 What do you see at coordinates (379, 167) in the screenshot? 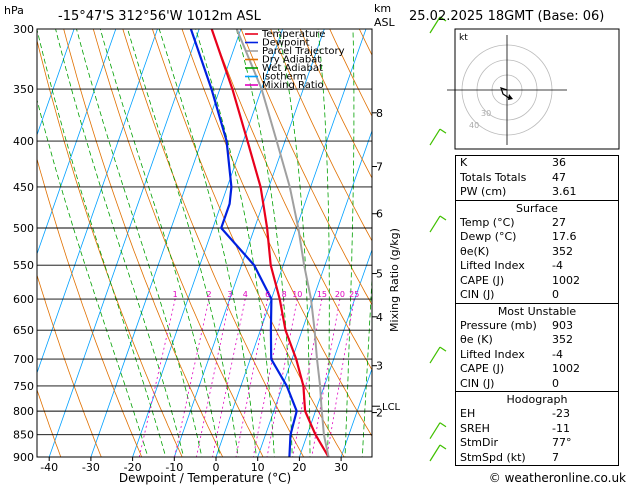
I see `height-tick-label: 7` at bounding box center [379, 167].